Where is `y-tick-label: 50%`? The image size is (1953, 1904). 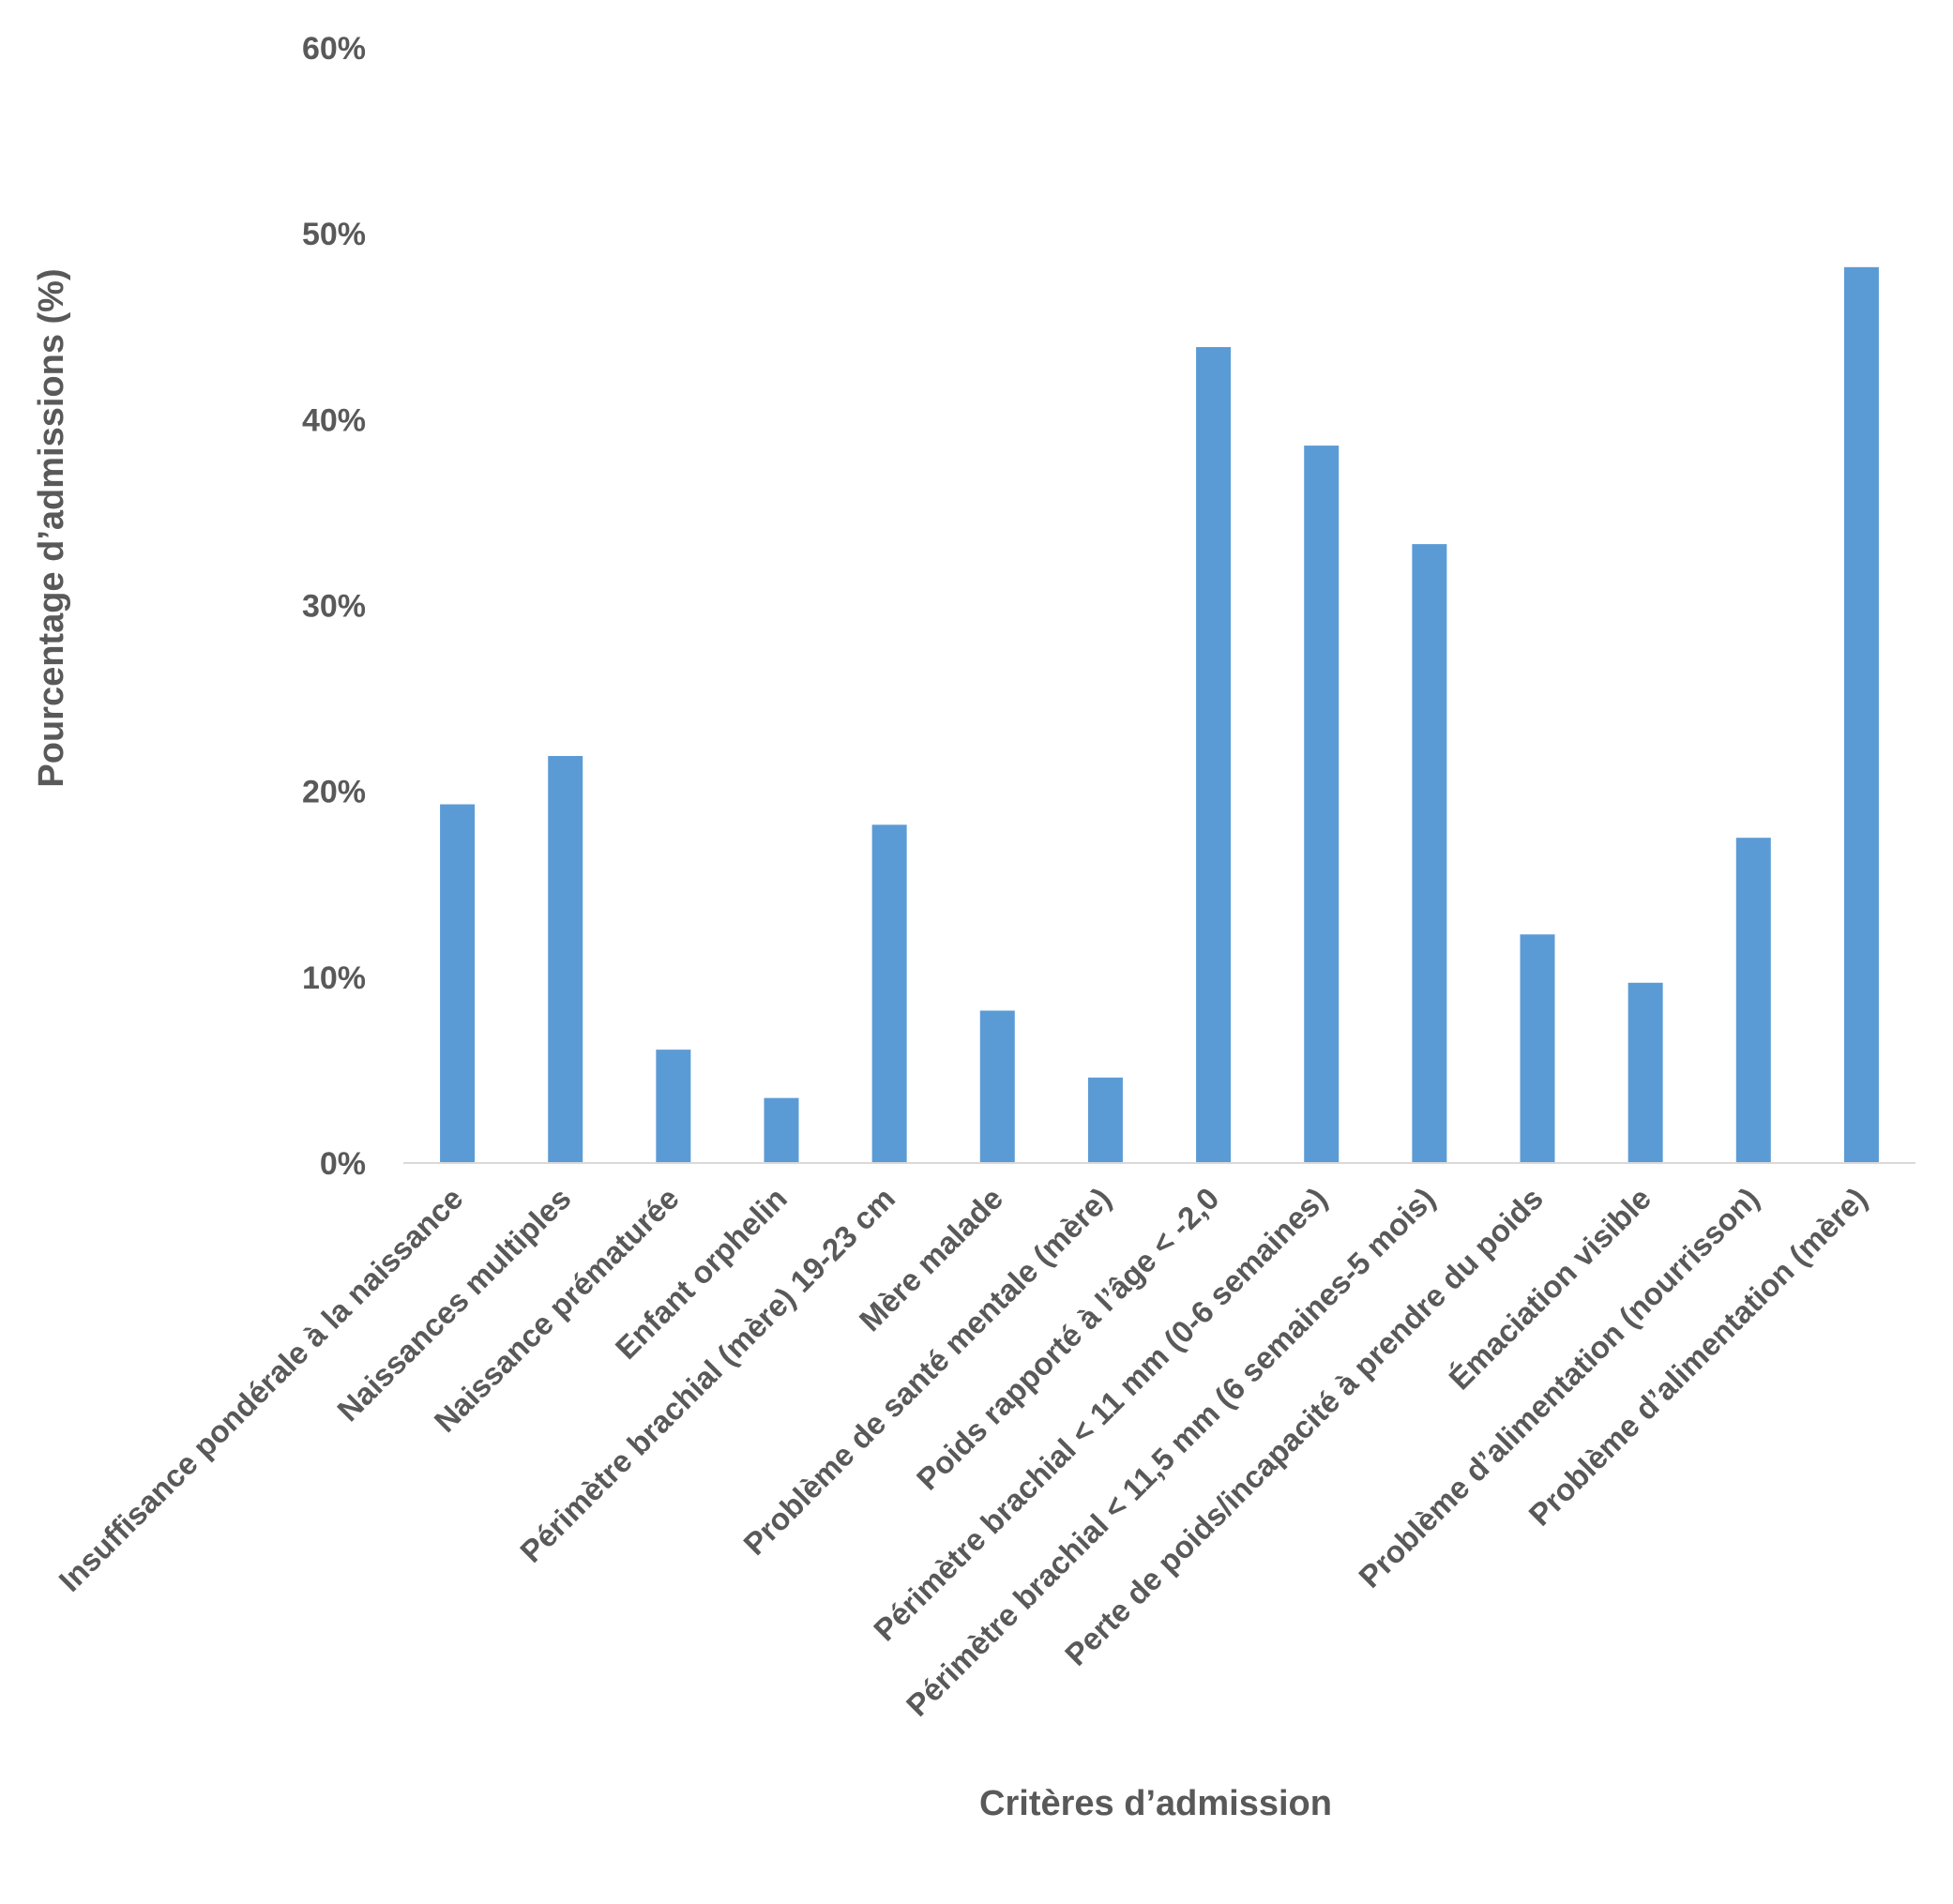
y-tick-label: 50% is located at coordinates (334, 234).